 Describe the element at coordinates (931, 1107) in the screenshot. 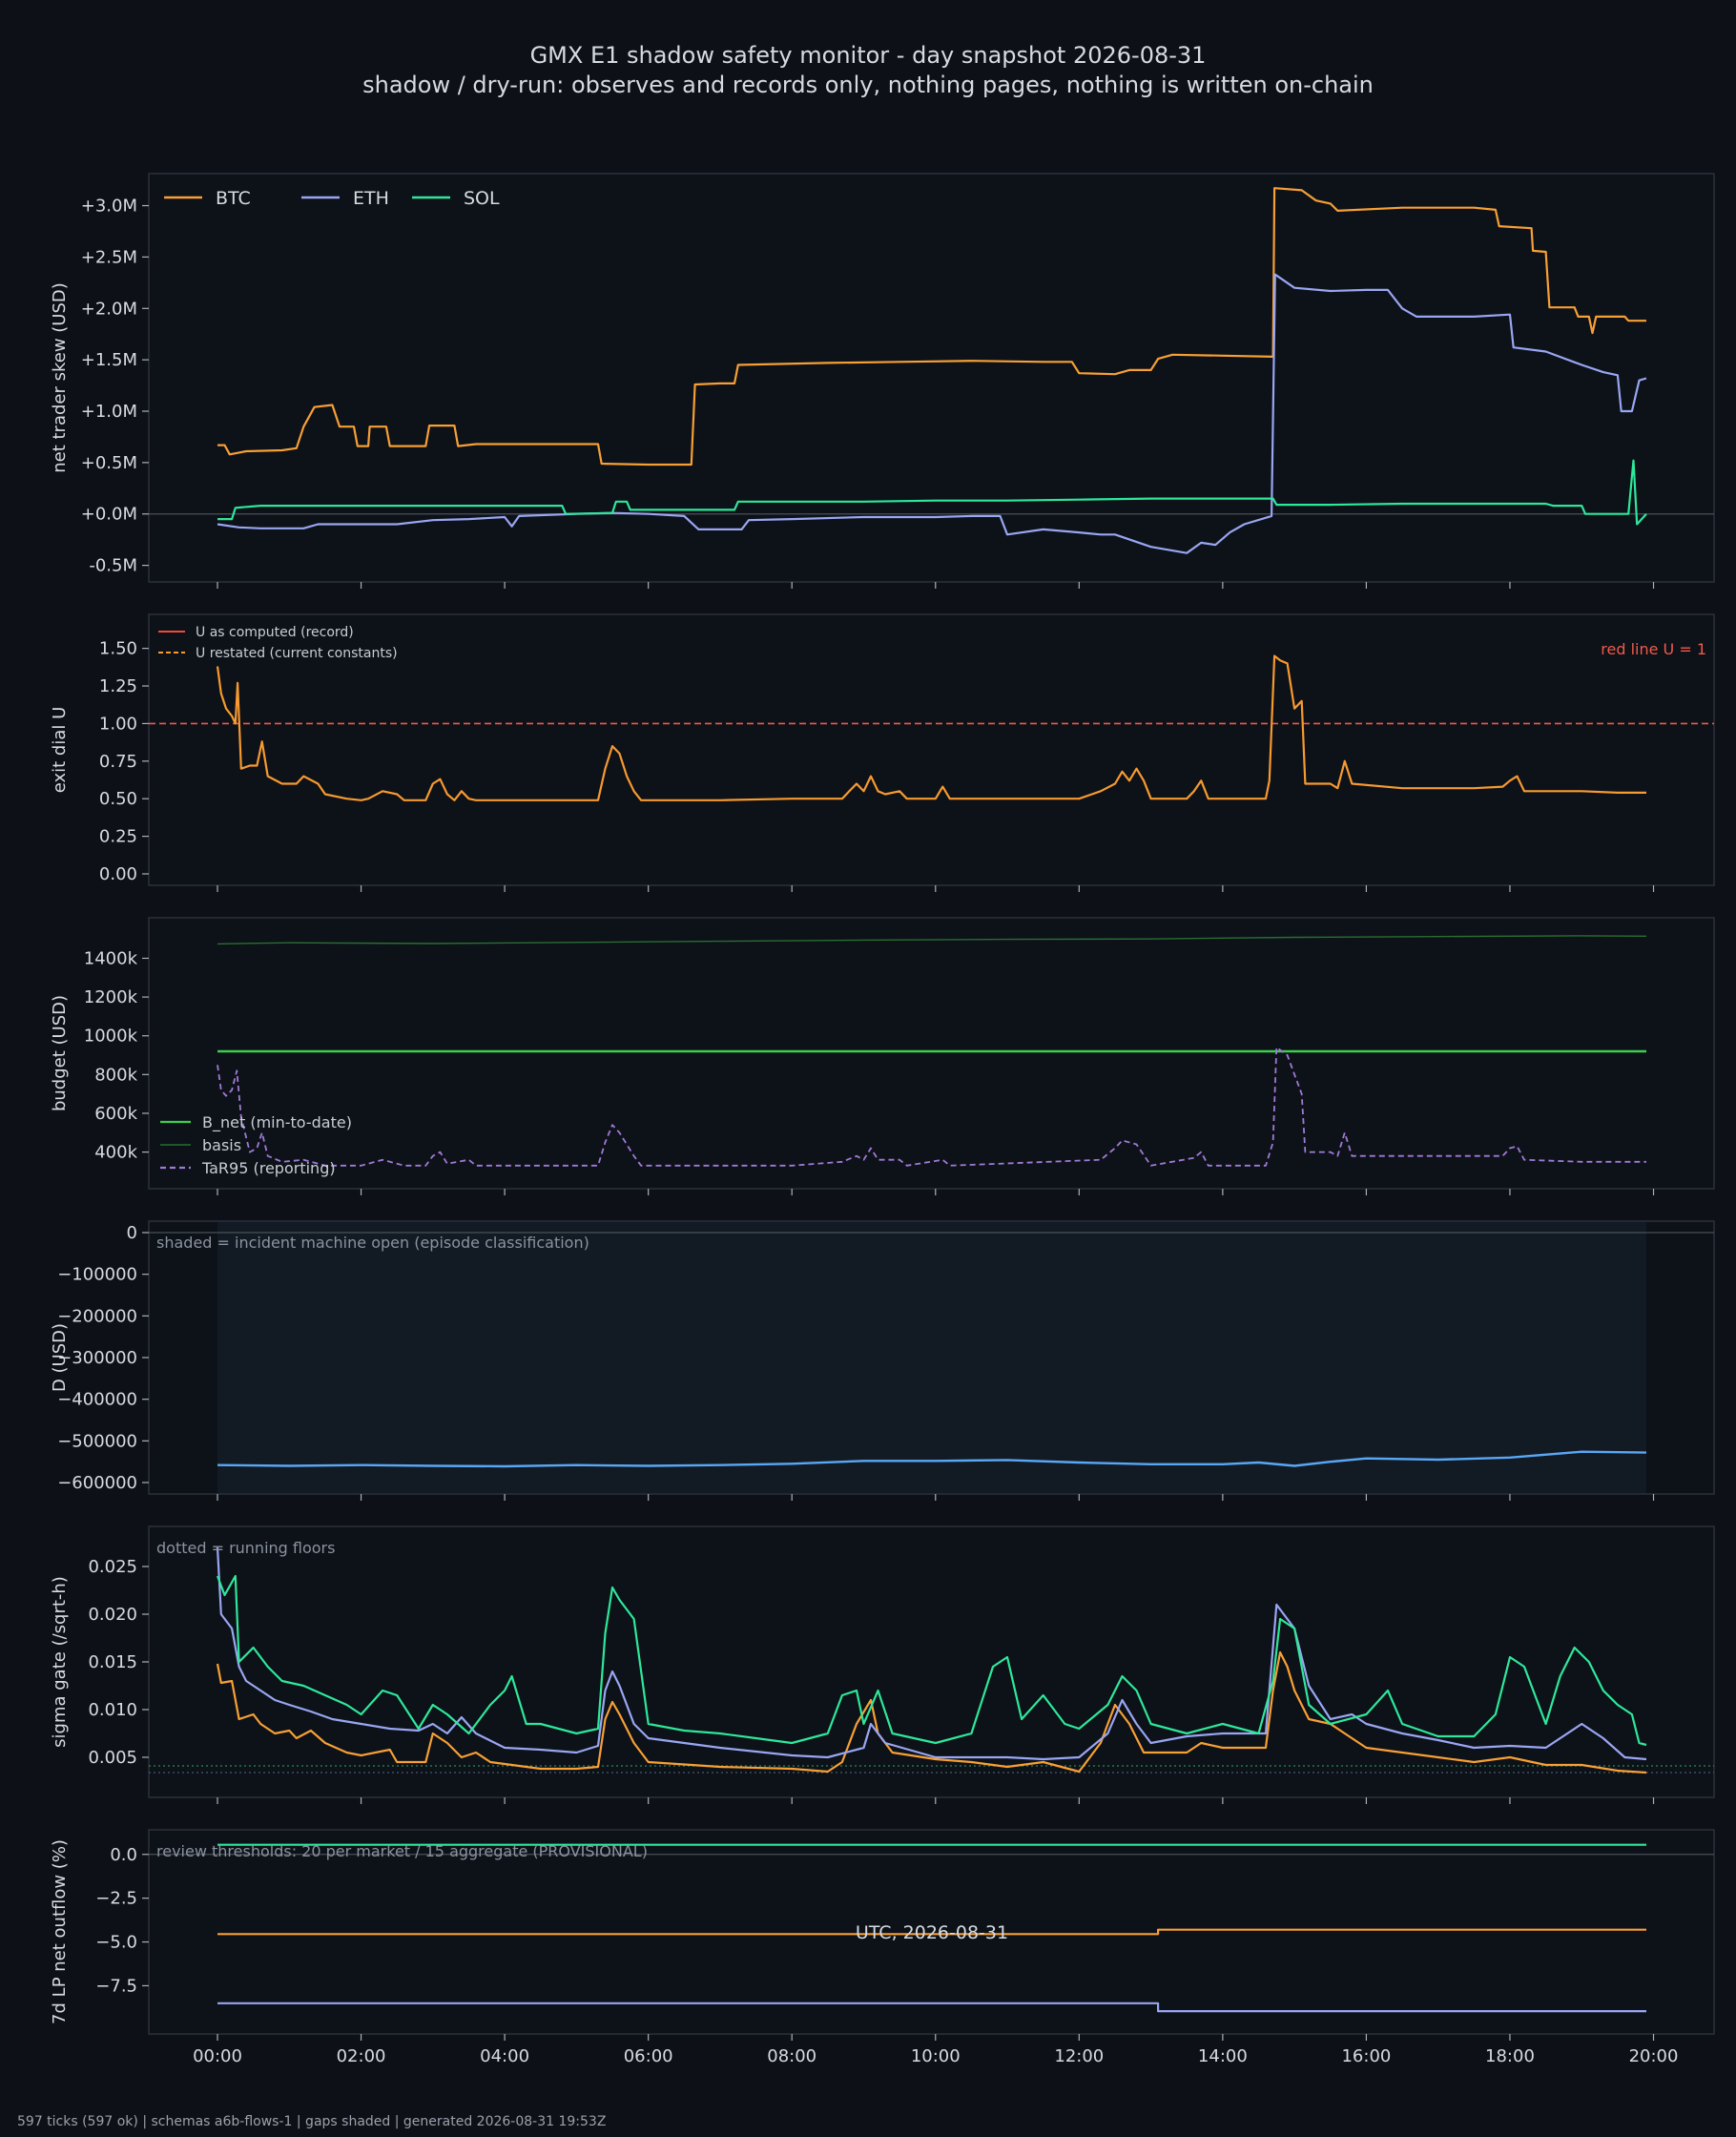

I see `series-tar95-reporting` at that location.